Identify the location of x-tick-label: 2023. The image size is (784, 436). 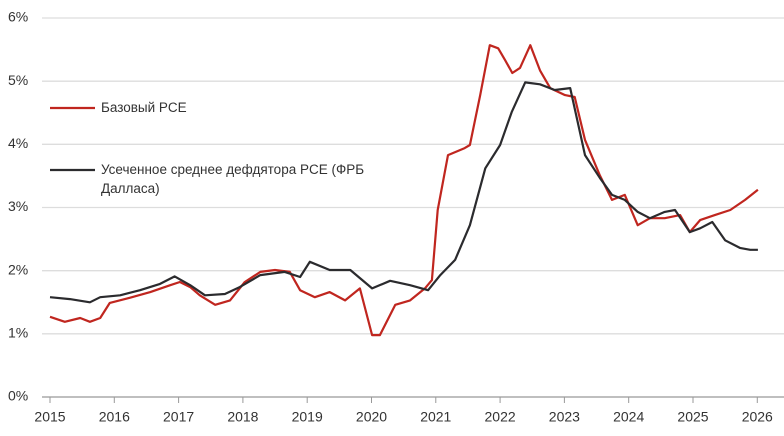
(564, 417).